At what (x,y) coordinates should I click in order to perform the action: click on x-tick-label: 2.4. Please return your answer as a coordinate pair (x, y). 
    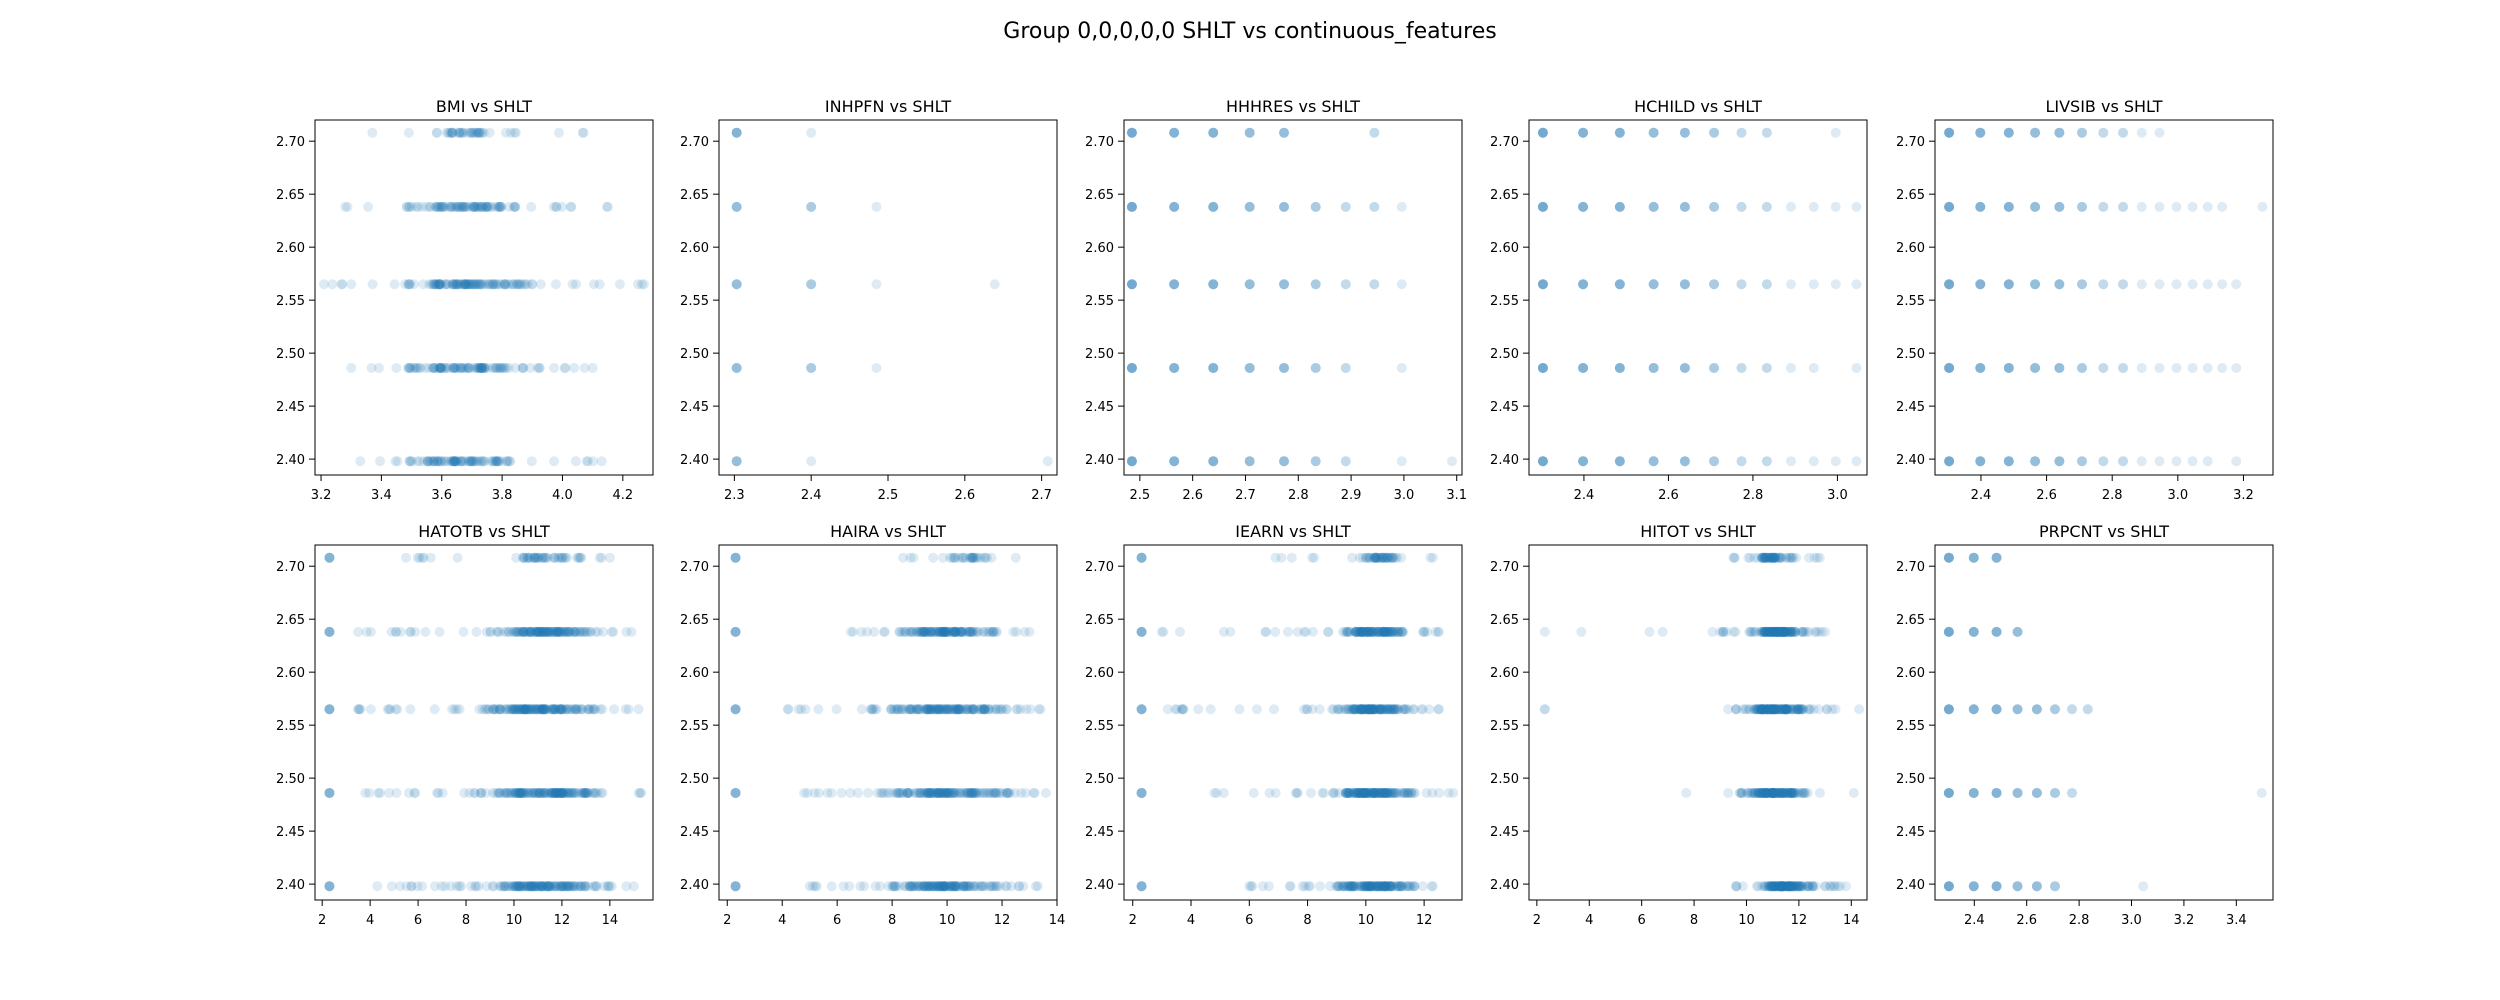
    Looking at the image, I should click on (1981, 495).